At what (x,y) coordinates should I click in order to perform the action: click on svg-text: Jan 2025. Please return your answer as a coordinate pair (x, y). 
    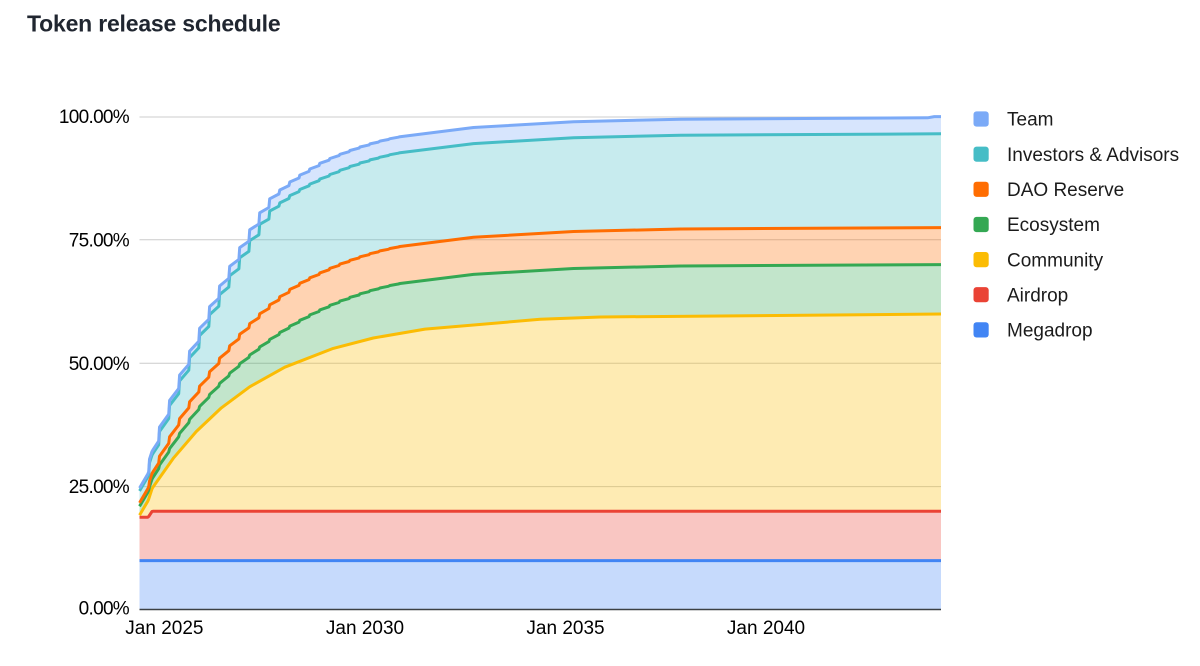
    Looking at the image, I should click on (164, 628).